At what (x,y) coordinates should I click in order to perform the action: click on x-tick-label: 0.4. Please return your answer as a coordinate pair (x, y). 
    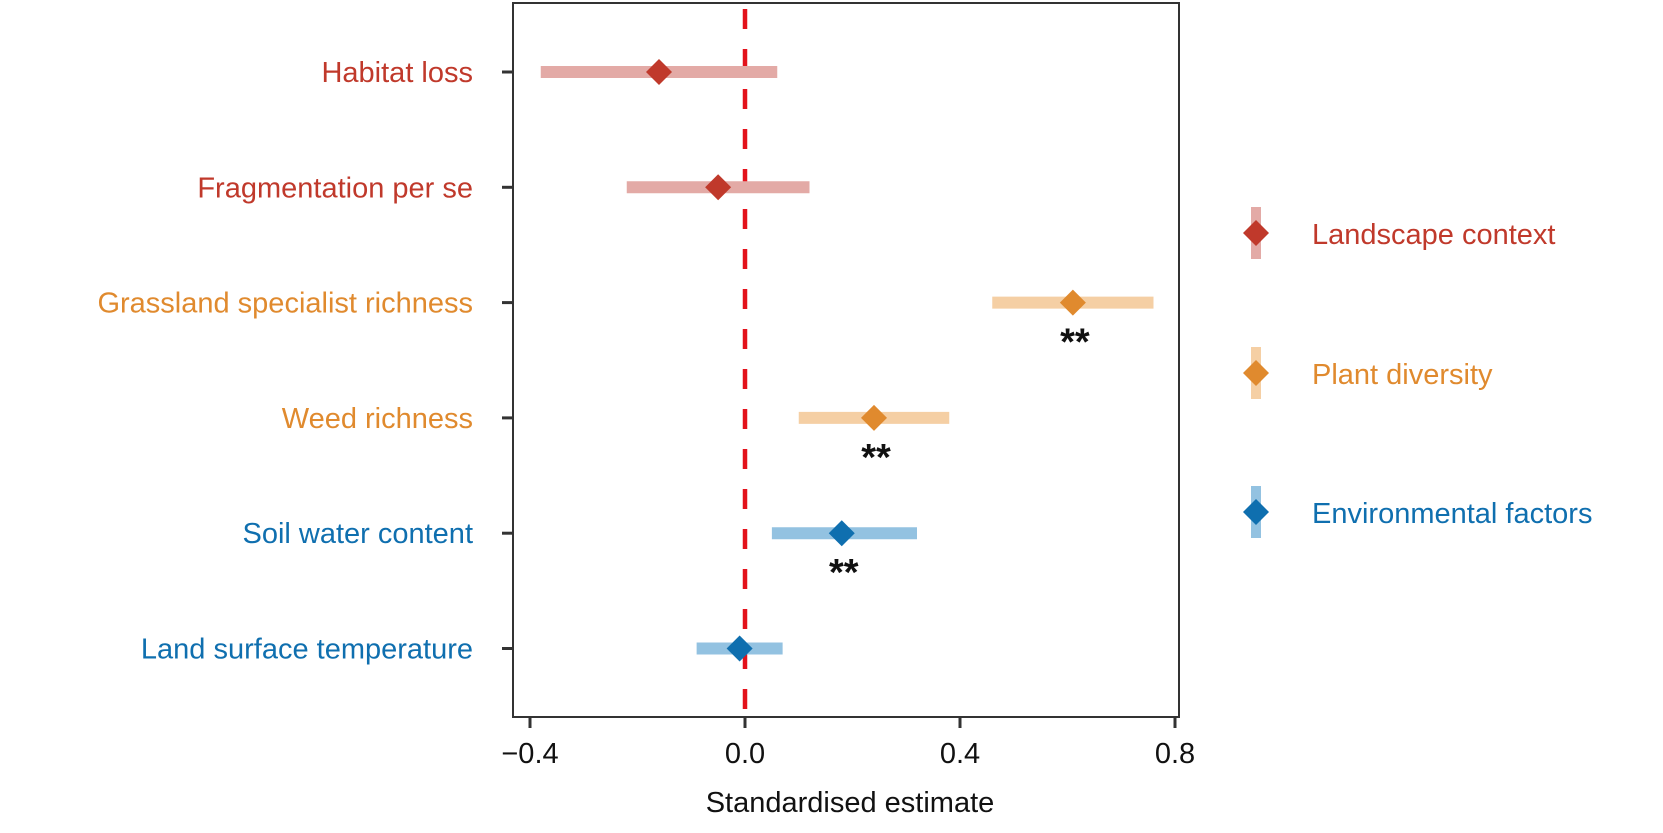
    Looking at the image, I should click on (960, 754).